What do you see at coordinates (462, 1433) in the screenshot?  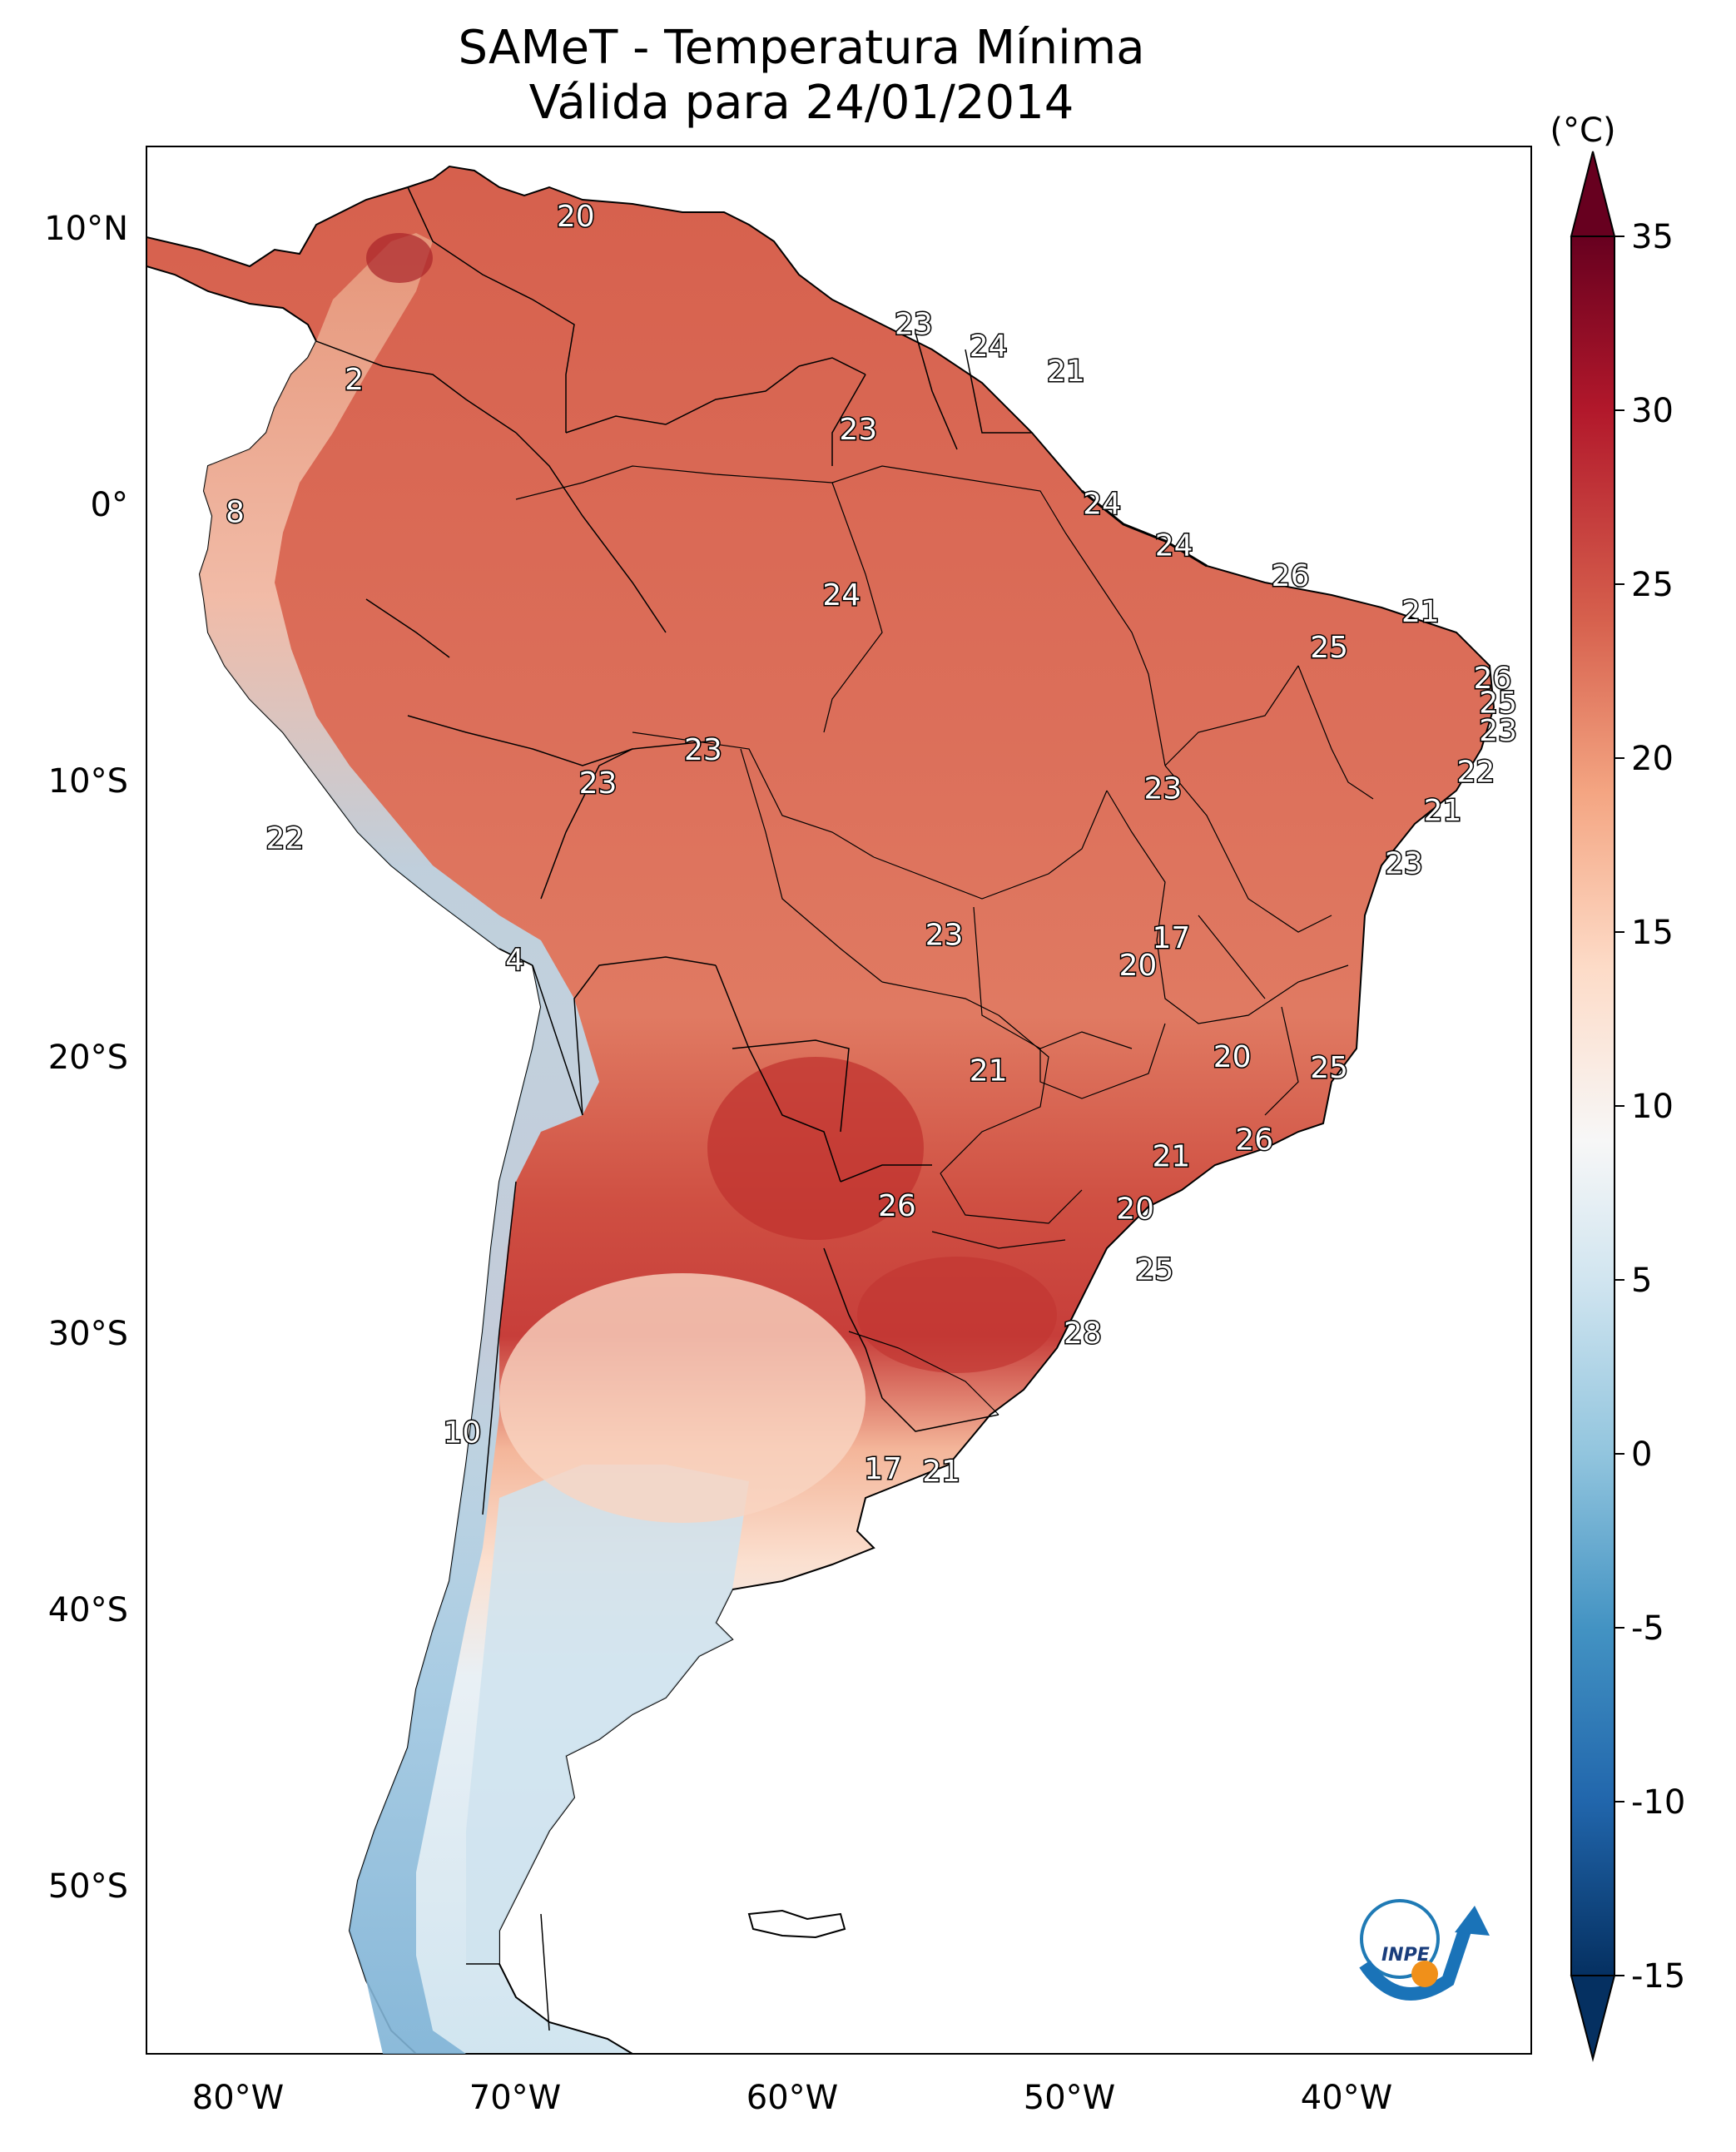 I see `station-value-label: 10` at bounding box center [462, 1433].